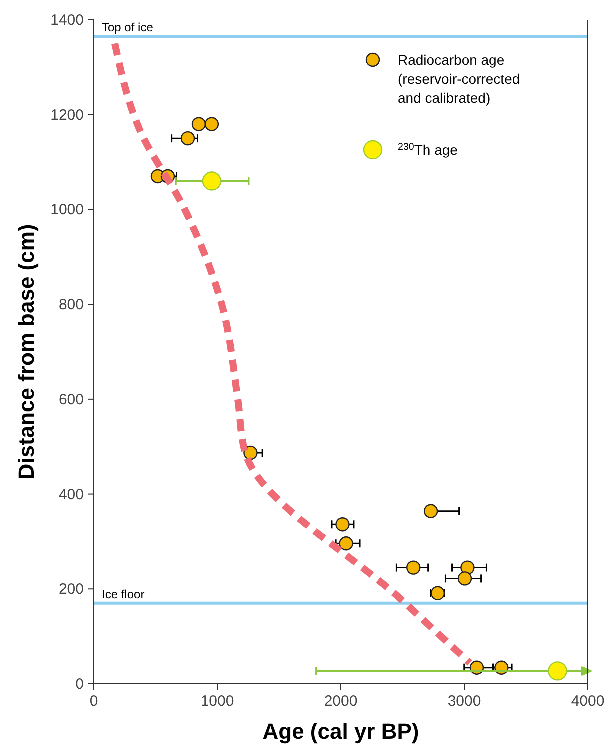 The height and width of the screenshot is (750, 610). Describe the element at coordinates (67, 20) in the screenshot. I see `y-tick-label: 1400` at that location.